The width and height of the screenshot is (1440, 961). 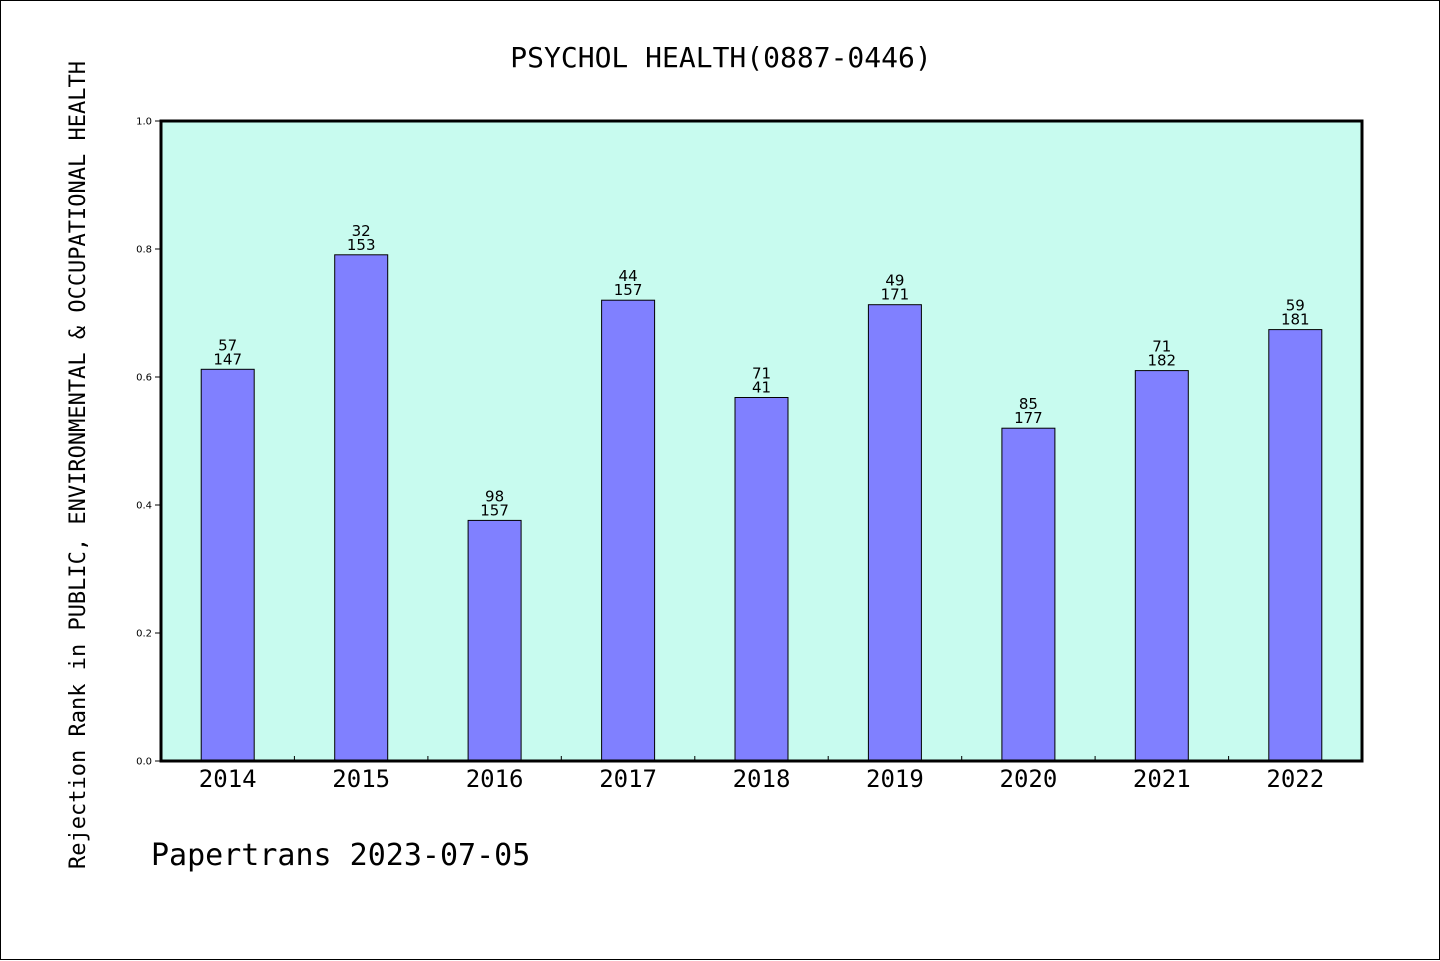 I want to click on data-label-bottom-2016: 157, so click(x=494, y=510).